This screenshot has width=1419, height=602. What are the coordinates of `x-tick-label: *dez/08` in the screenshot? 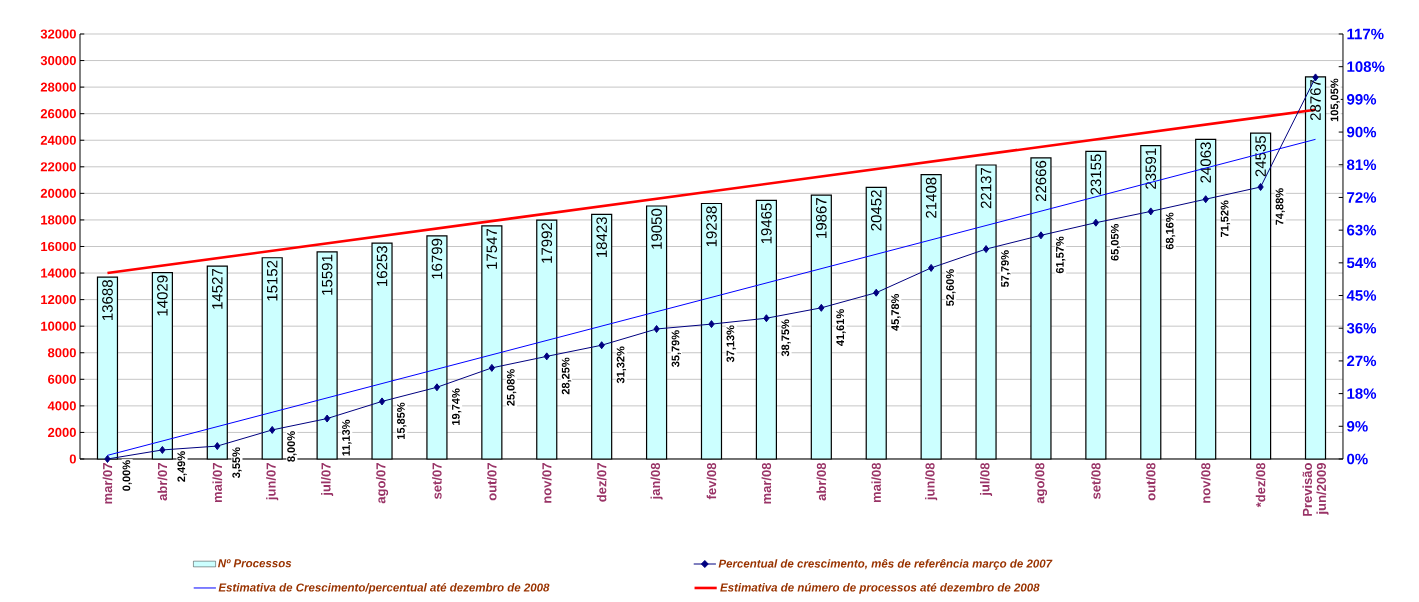 It's located at (1260, 485).